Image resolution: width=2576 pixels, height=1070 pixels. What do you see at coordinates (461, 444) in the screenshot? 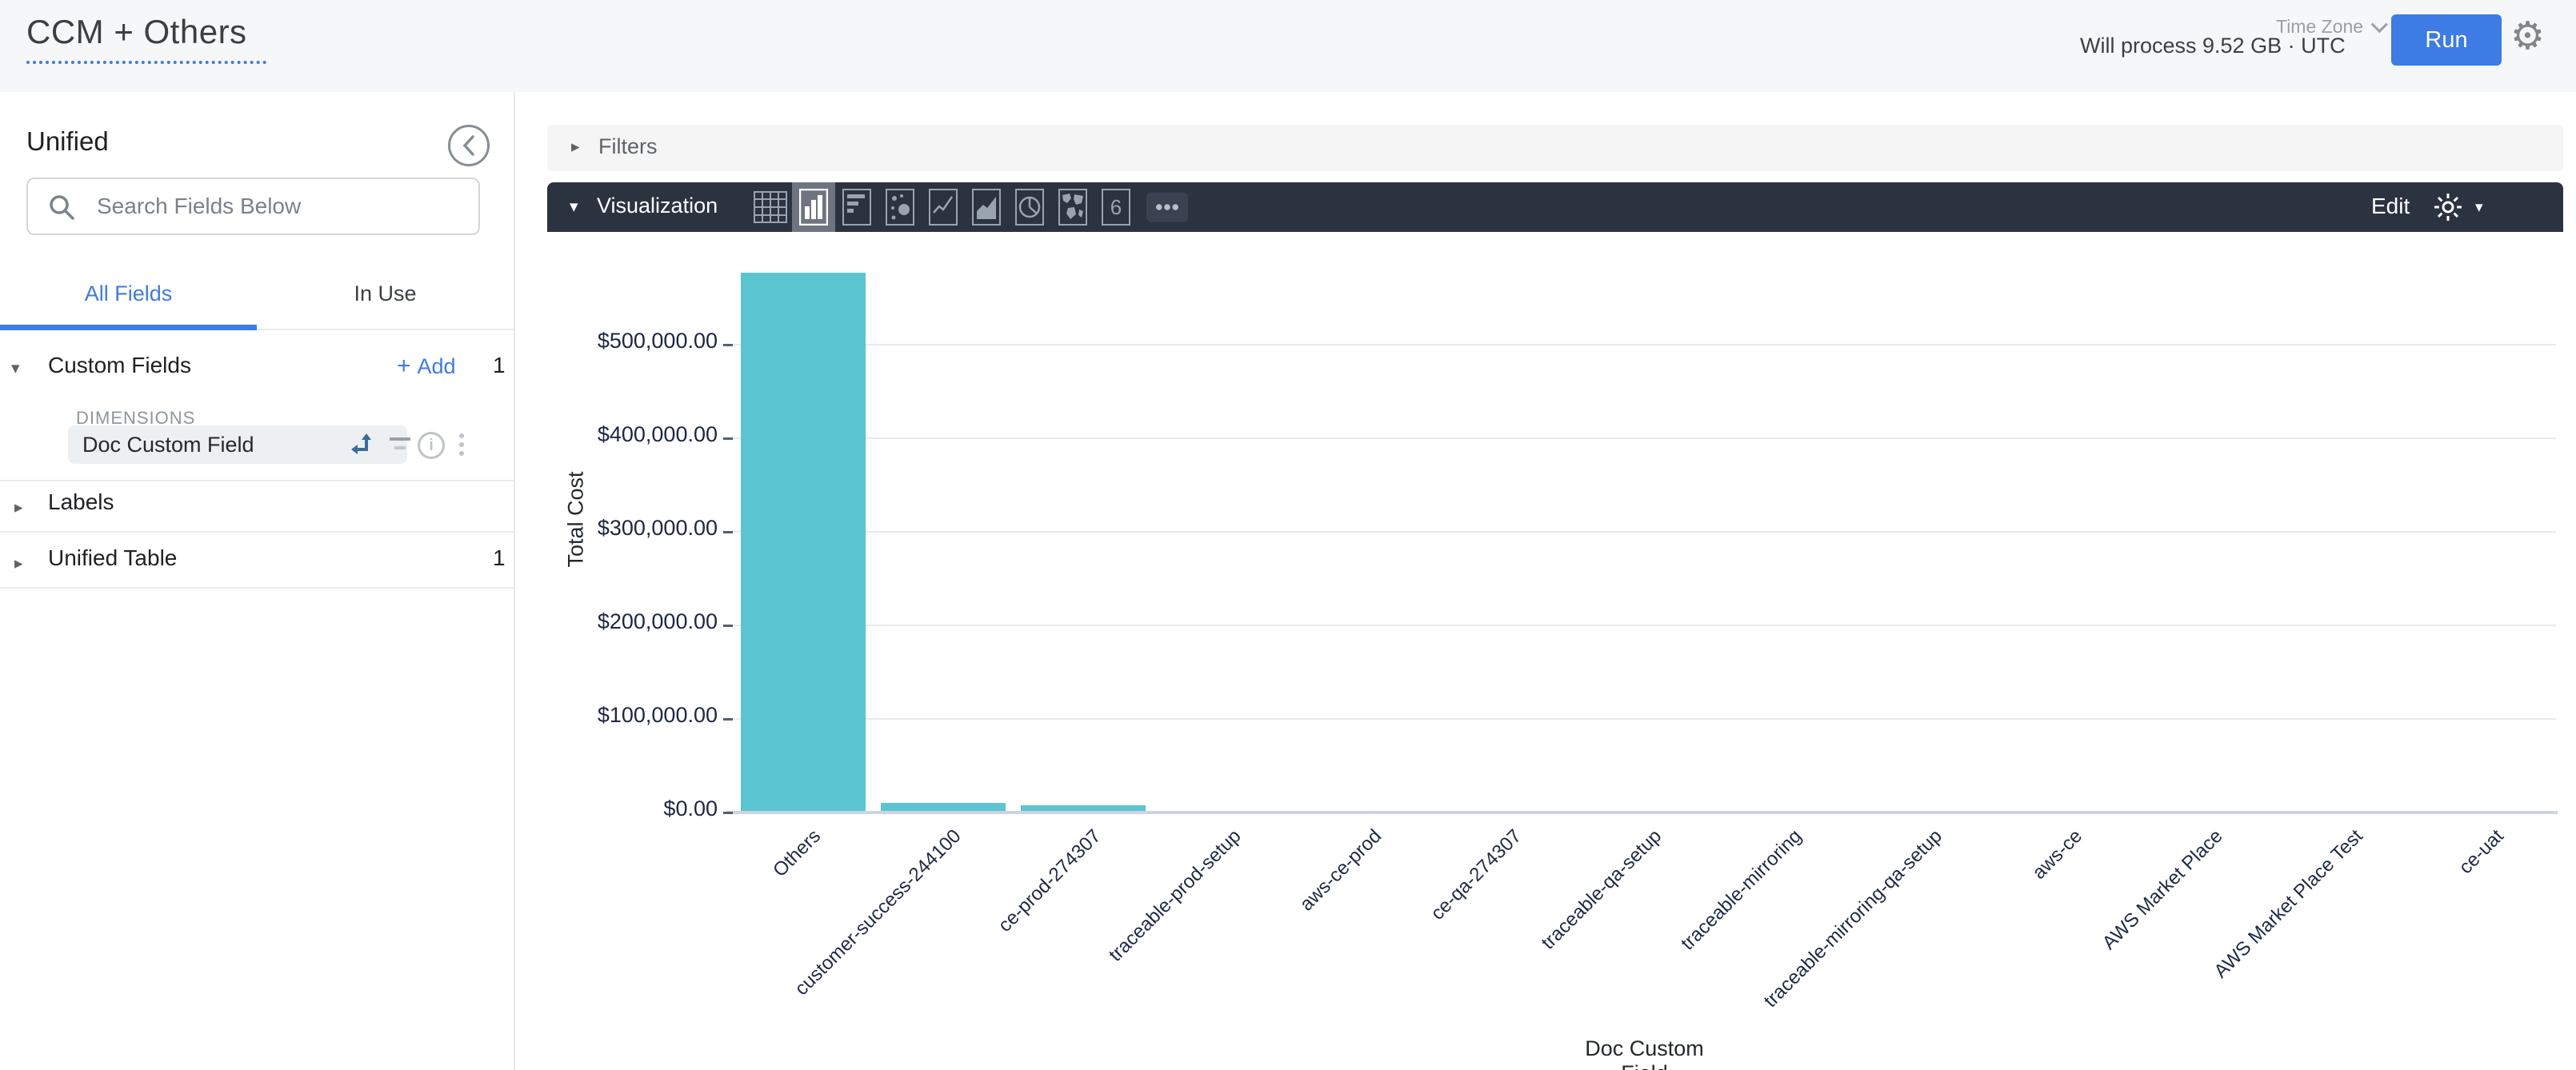
I see `kebab-menu-icon` at bounding box center [461, 444].